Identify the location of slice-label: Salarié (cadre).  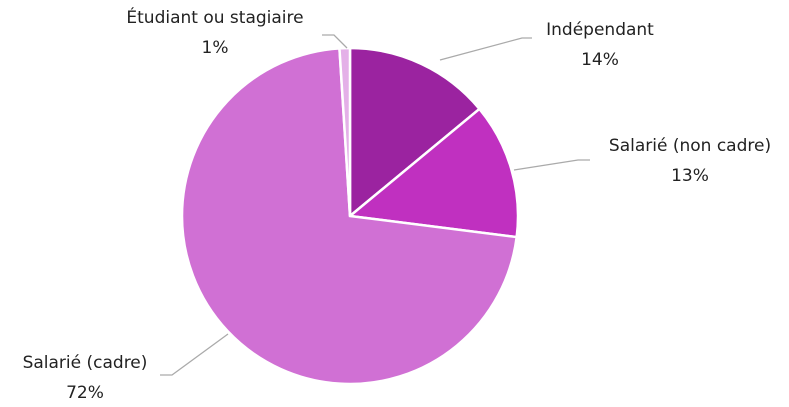
(85, 363).